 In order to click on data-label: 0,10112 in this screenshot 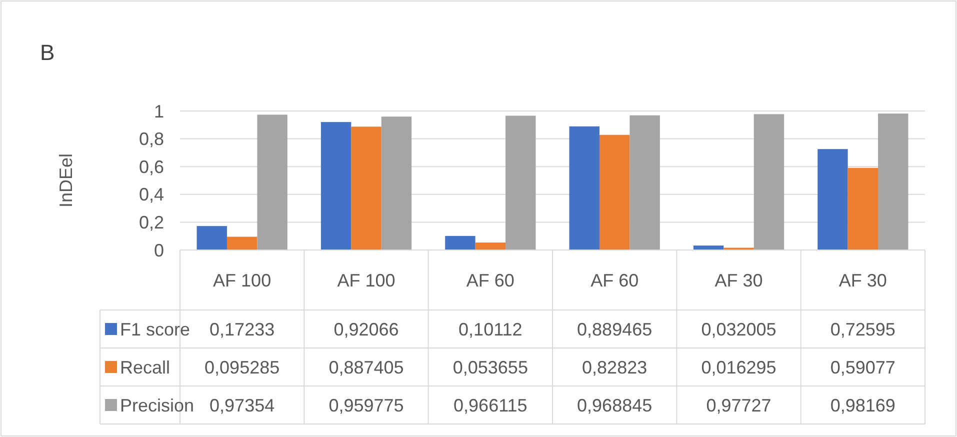, I will do `click(490, 329)`.